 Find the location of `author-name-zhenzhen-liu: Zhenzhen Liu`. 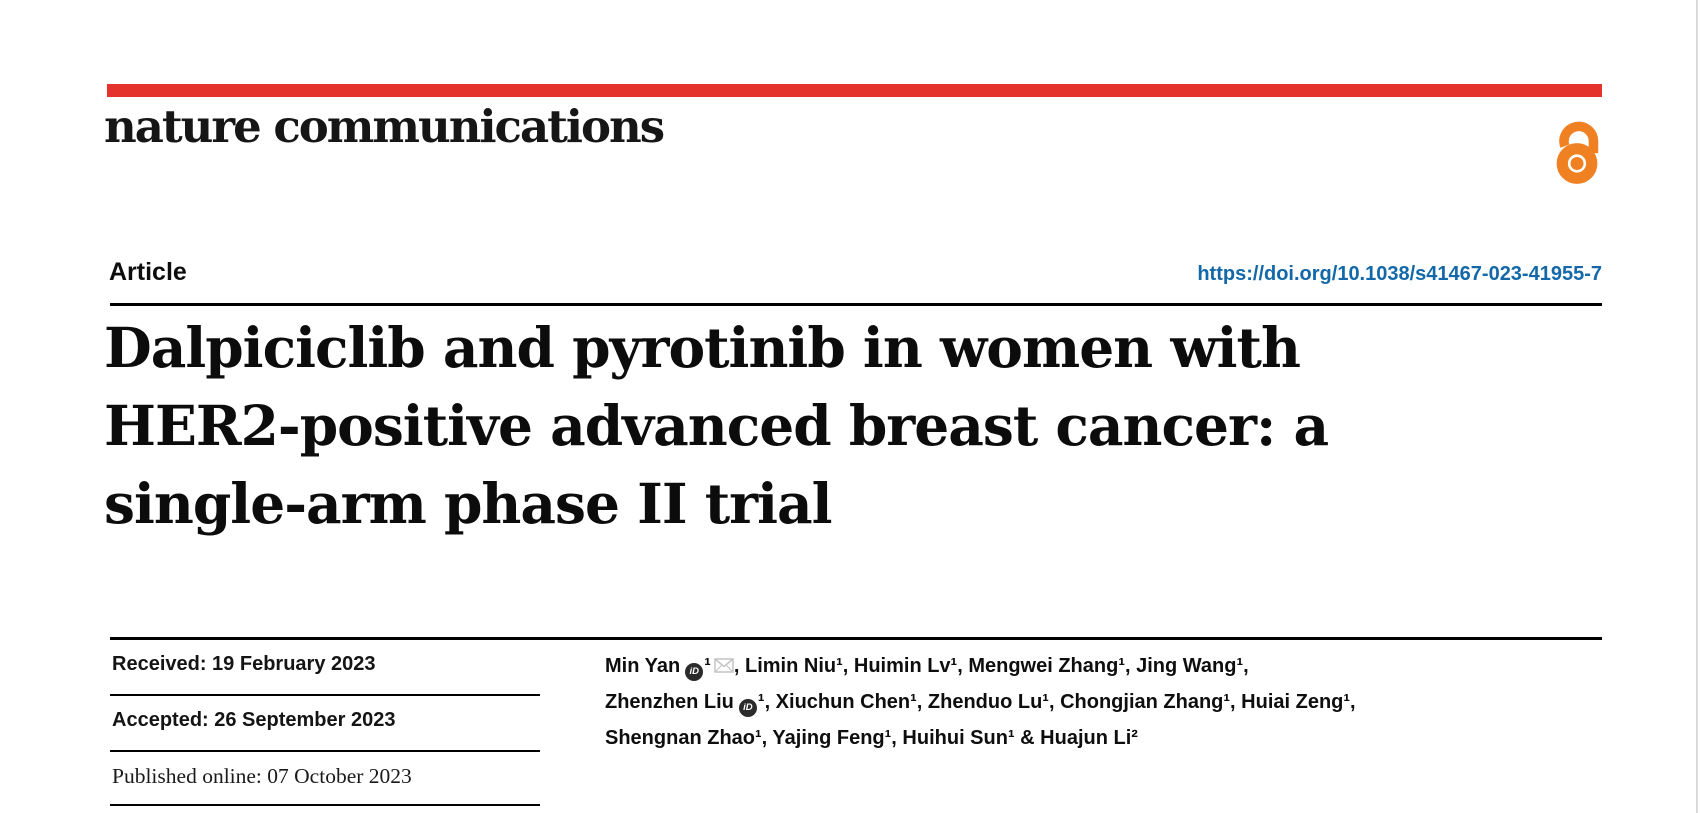

author-name-zhenzhen-liu: Zhenzhen Liu is located at coordinates (669, 702).